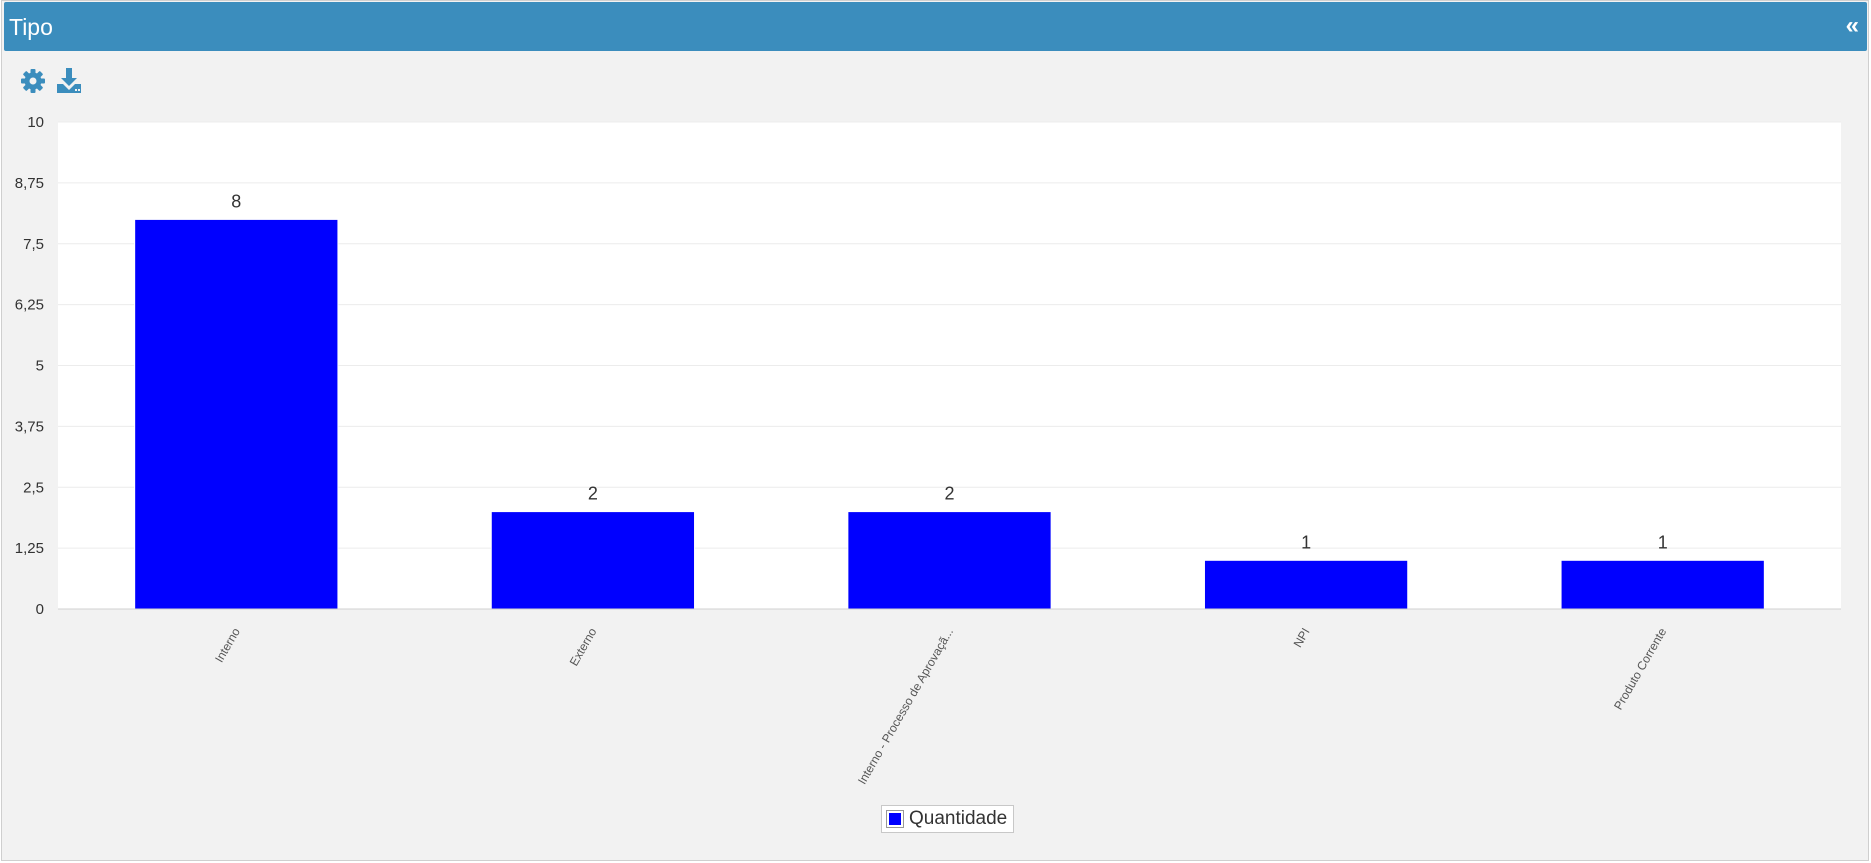 The image size is (1871, 863). Describe the element at coordinates (40, 609) in the screenshot. I see `y-tick-label: 0` at that location.